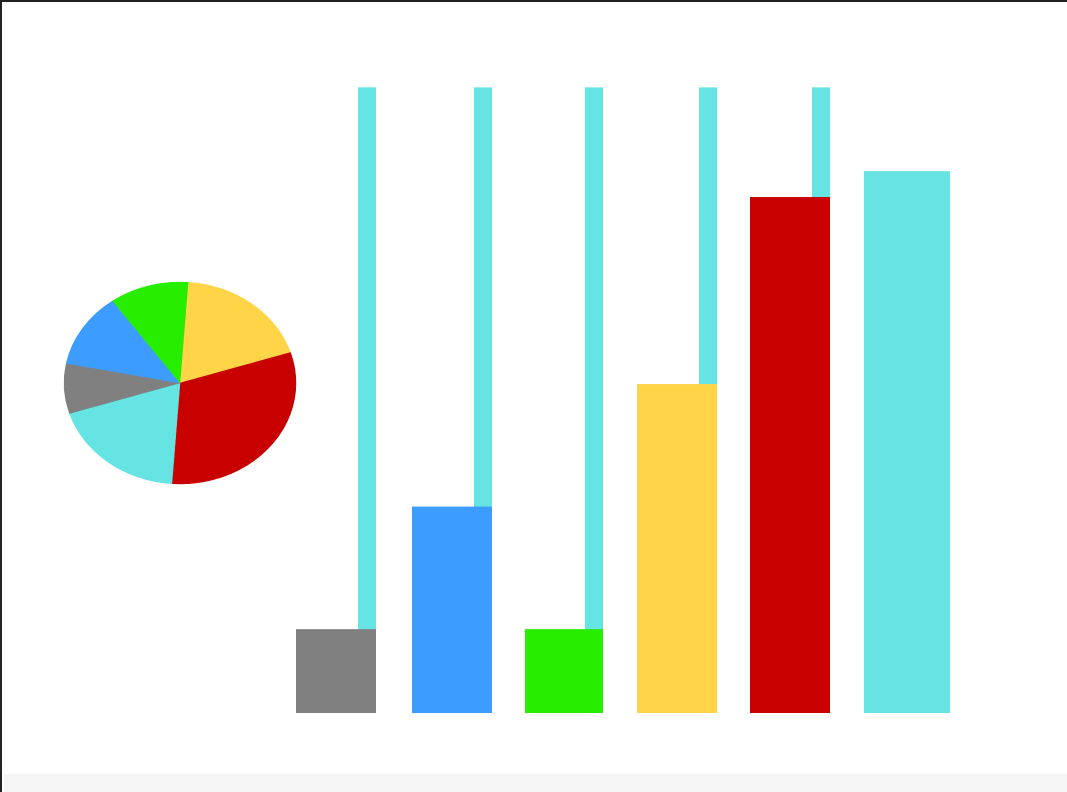 The image size is (1067, 792). I want to click on pie-chart, so click(180, 383).